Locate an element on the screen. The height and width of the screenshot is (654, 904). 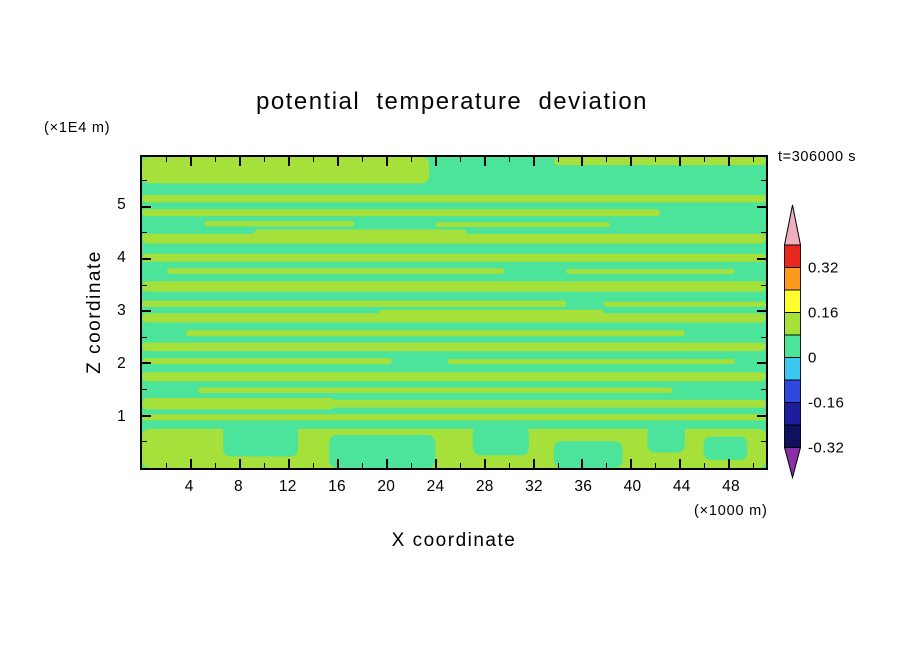
x-tick-label: 20 is located at coordinates (386, 486).